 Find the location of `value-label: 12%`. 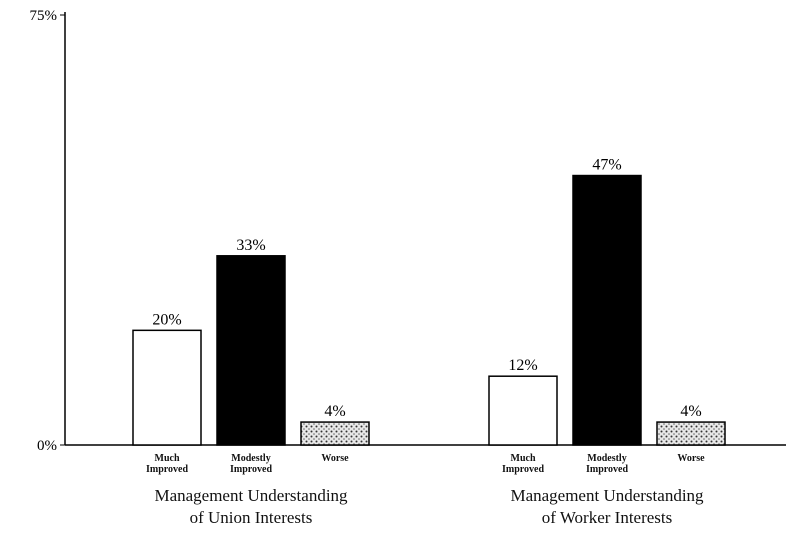

value-label: 12% is located at coordinates (522, 365).